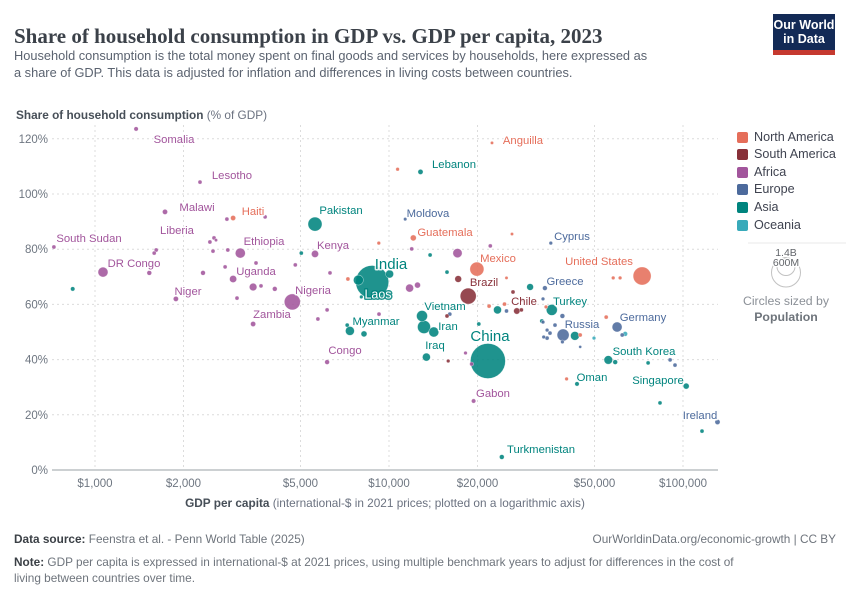 This screenshot has height=600, width=850. What do you see at coordinates (766, 189) in the screenshot?
I see `legend-item-europe: Europe` at bounding box center [766, 189].